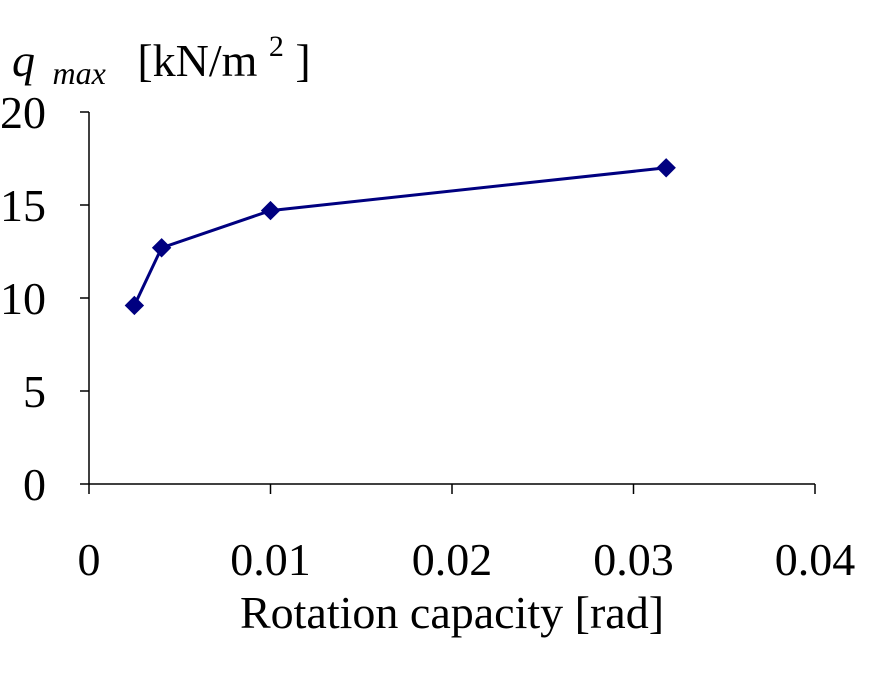  Describe the element at coordinates (34, 484) in the screenshot. I see `y-tick-label: 0` at that location.